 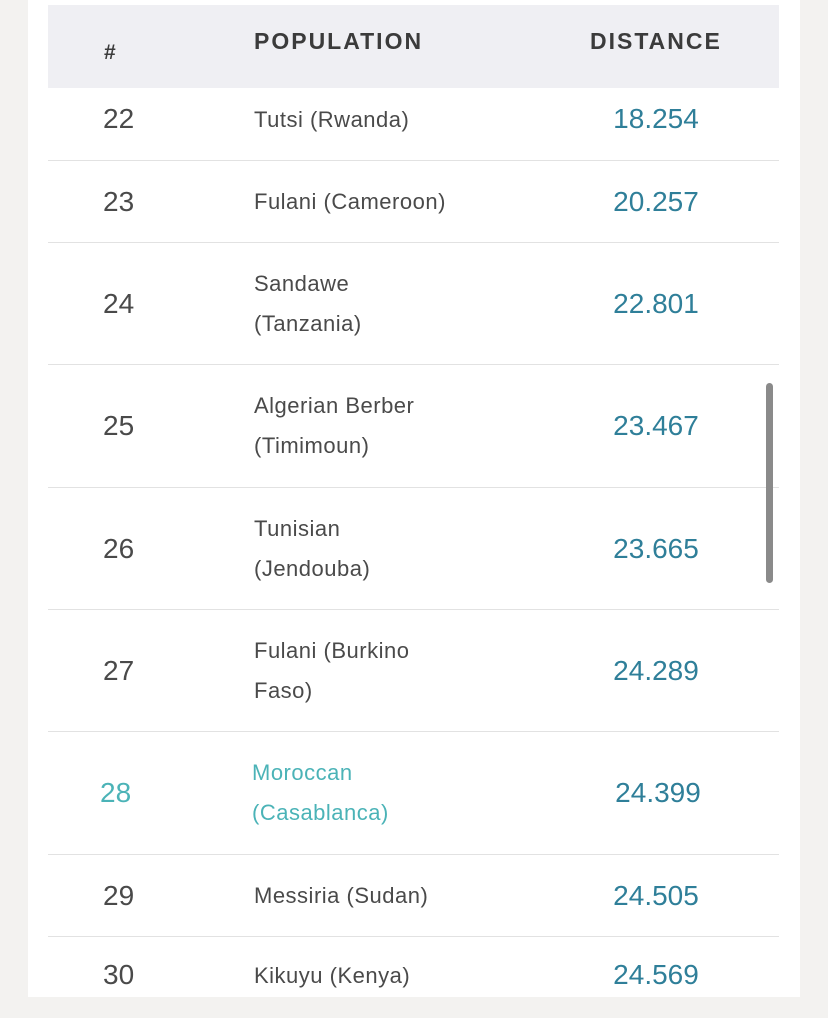 I want to click on population-cell: Tunisian (Jendouba), so click(x=312, y=548).